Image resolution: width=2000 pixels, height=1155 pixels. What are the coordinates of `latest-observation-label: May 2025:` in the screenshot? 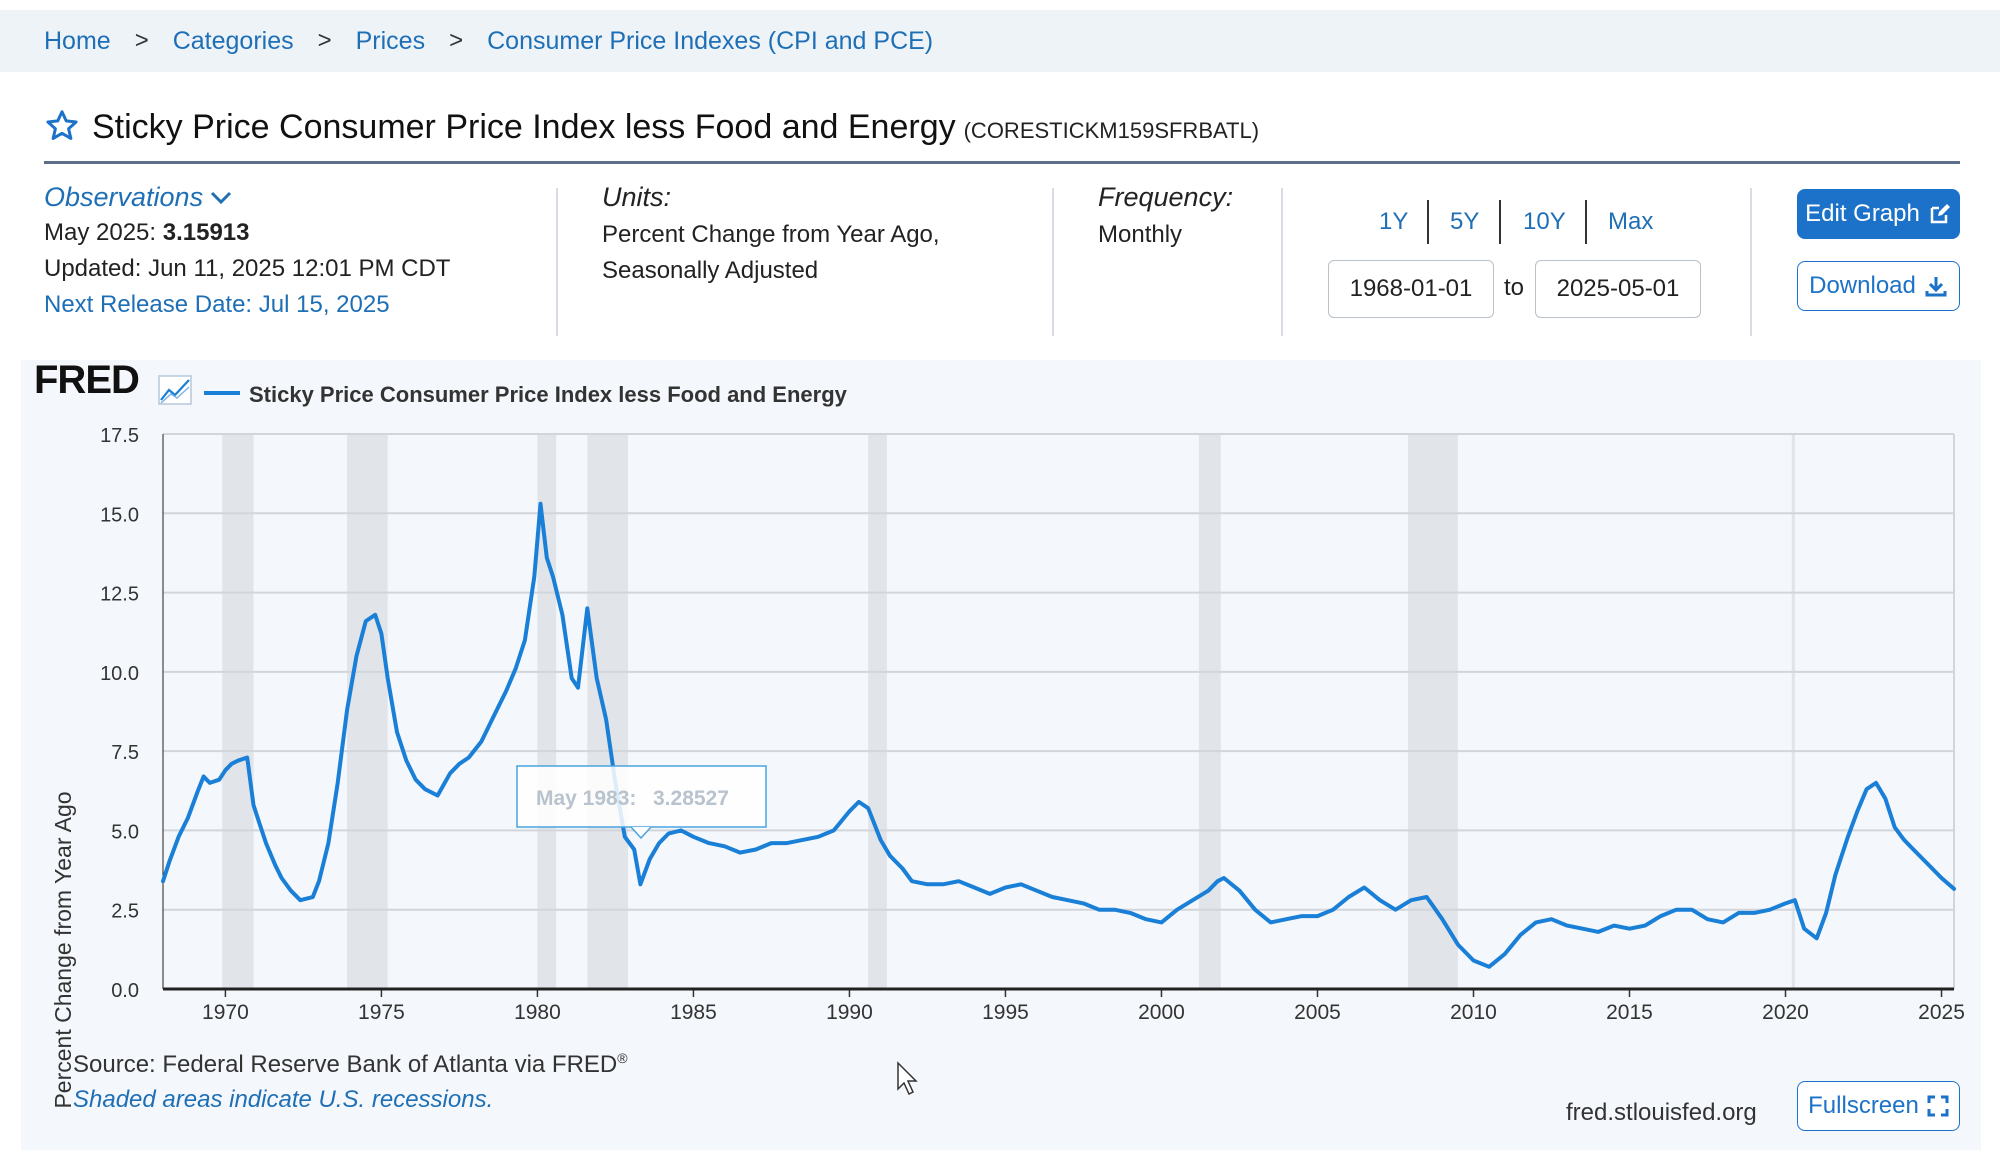 It's located at (100, 232).